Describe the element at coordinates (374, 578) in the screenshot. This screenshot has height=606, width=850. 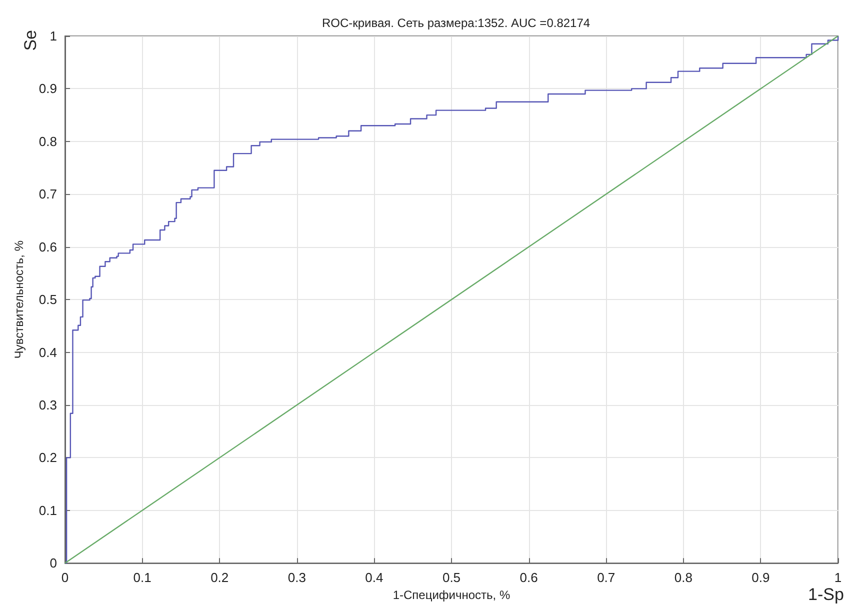
I see `x-tick-label: 0.4` at that location.